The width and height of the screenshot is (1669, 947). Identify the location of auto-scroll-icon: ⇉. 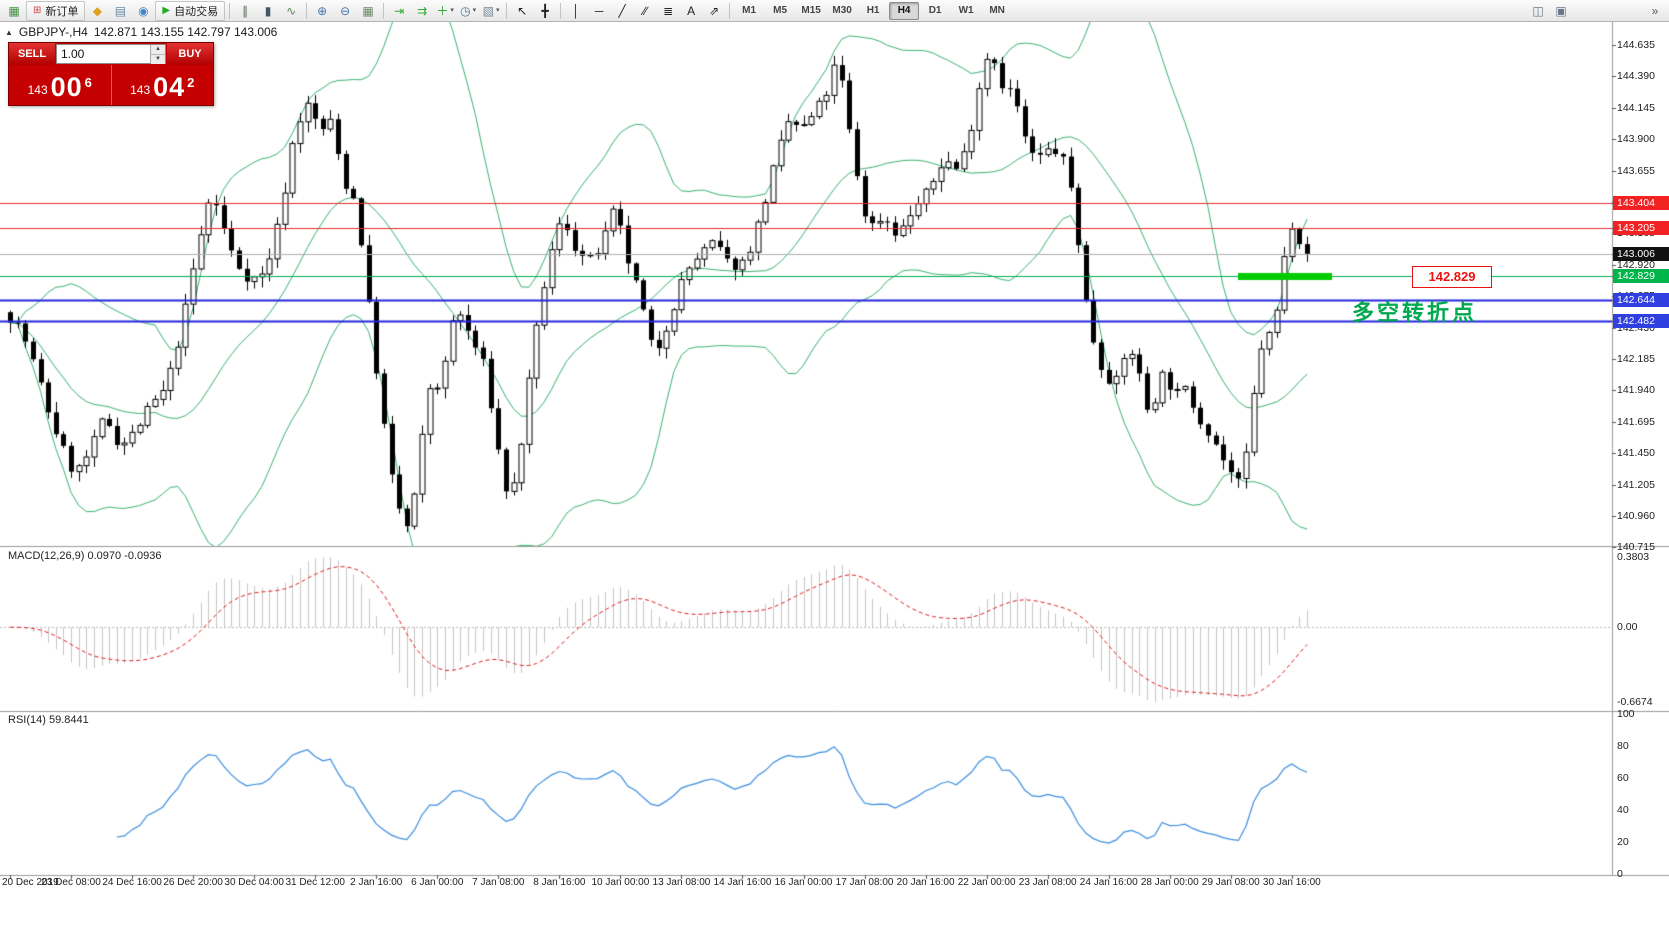
(422, 10).